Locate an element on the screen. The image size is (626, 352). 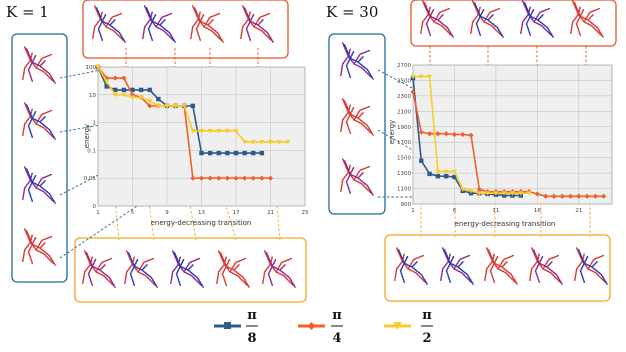
left-orange-panel is located at coordinates (190, 270).